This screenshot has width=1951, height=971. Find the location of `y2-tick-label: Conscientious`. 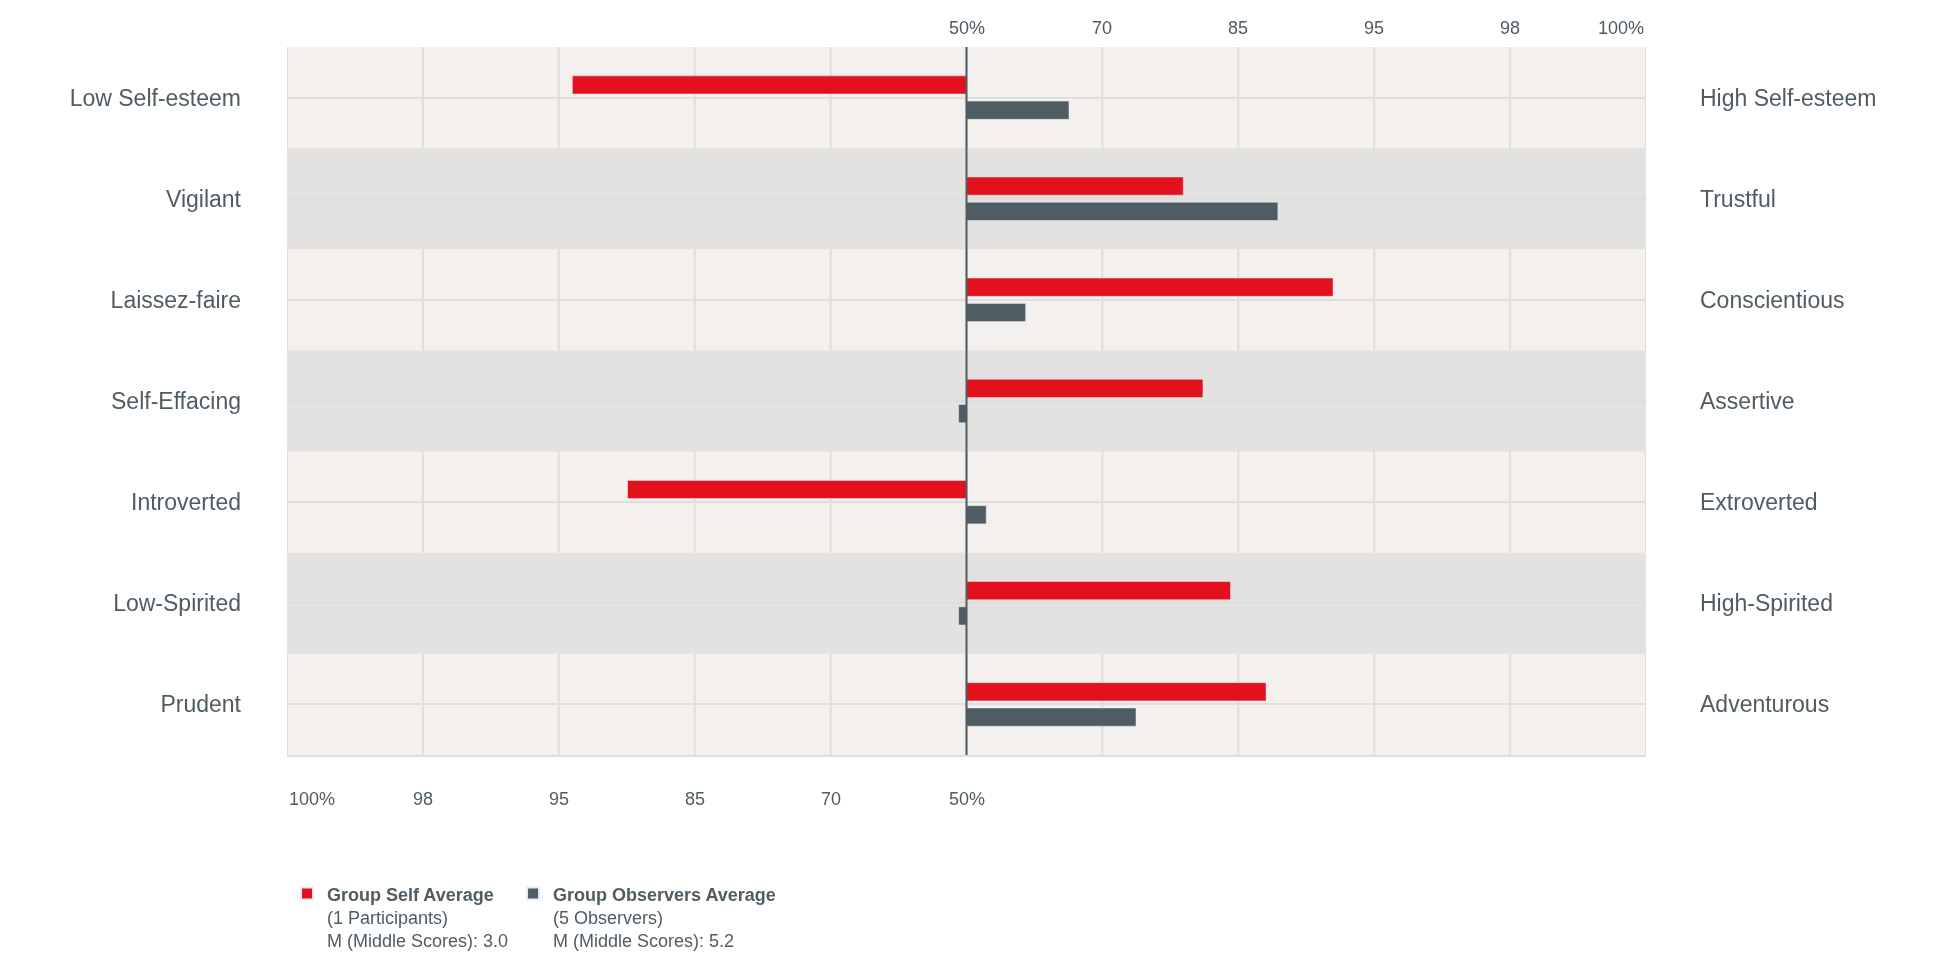

y2-tick-label: Conscientious is located at coordinates (1772, 300).